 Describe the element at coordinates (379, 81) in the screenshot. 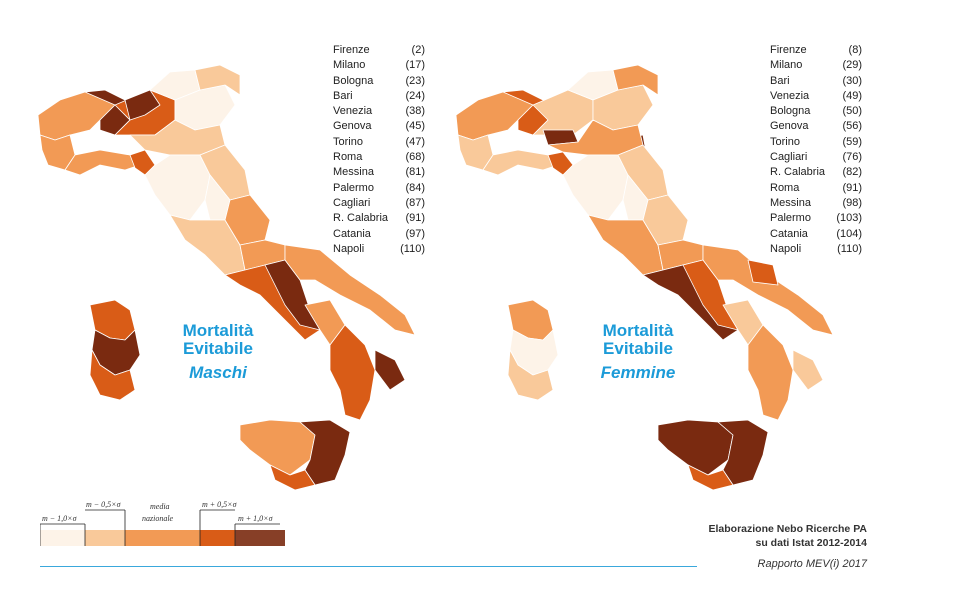

I see `ranking-row: Bologna (23)` at that location.